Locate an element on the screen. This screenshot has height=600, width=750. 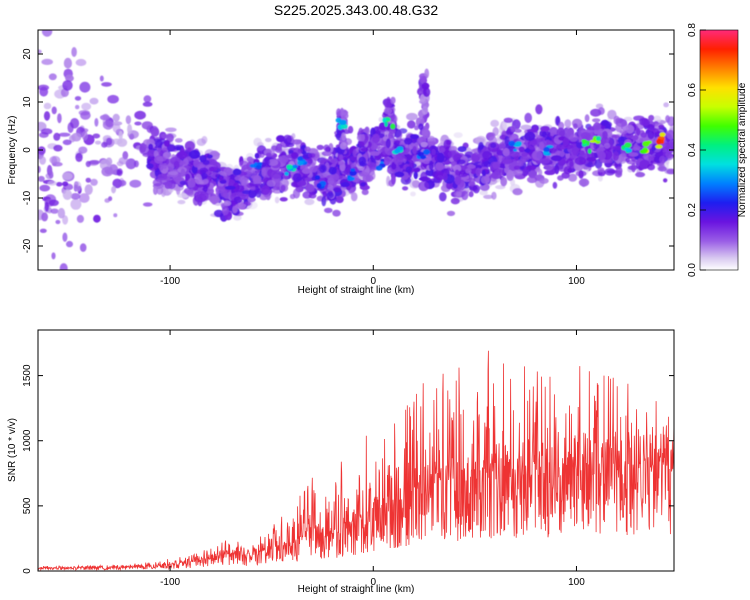
y-tick-label: -10 is located at coordinates (27, 197).